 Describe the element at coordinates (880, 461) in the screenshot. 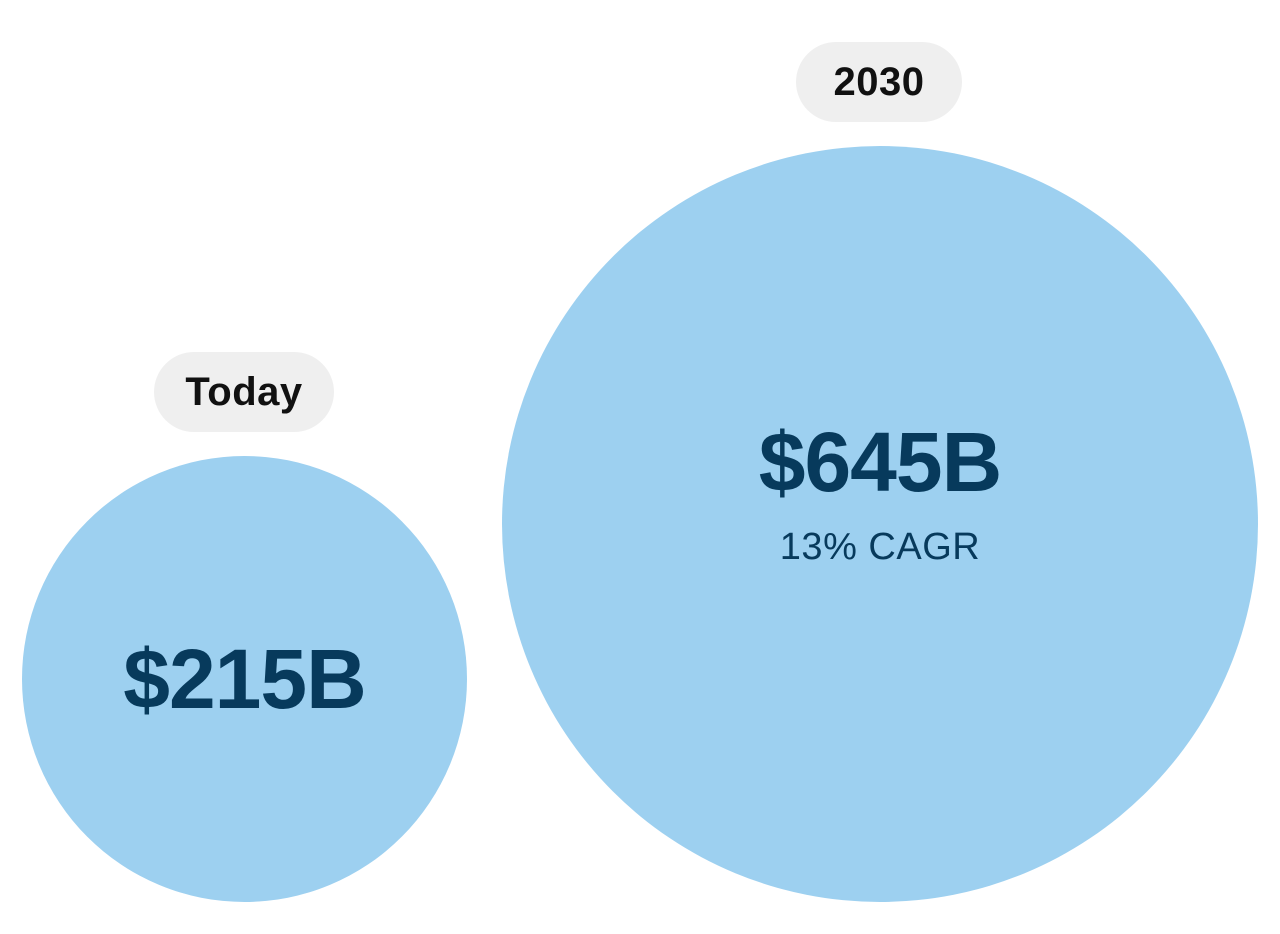

I see `value-label-2030: $645B` at that location.